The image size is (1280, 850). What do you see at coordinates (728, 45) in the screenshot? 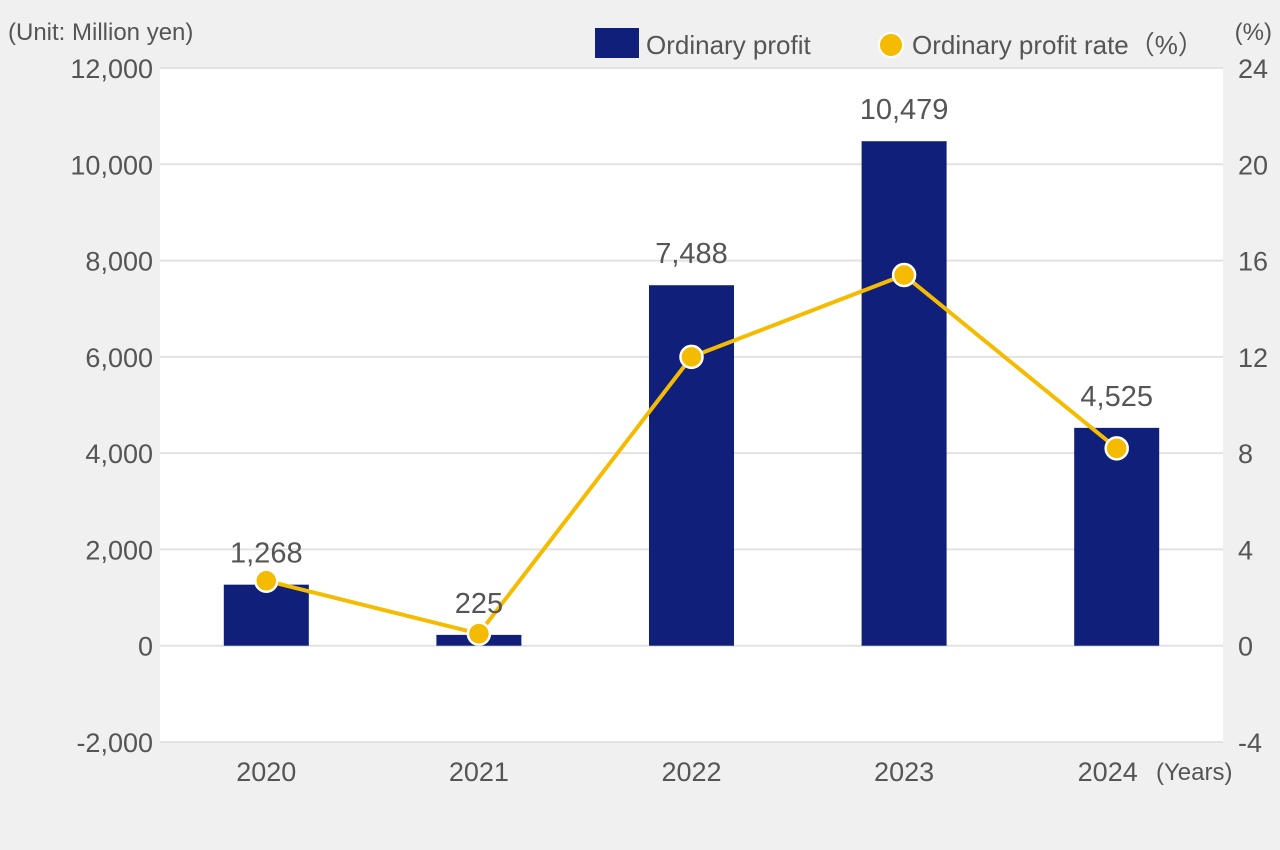
I see `legend-bar-label: Ordinary profit` at bounding box center [728, 45].